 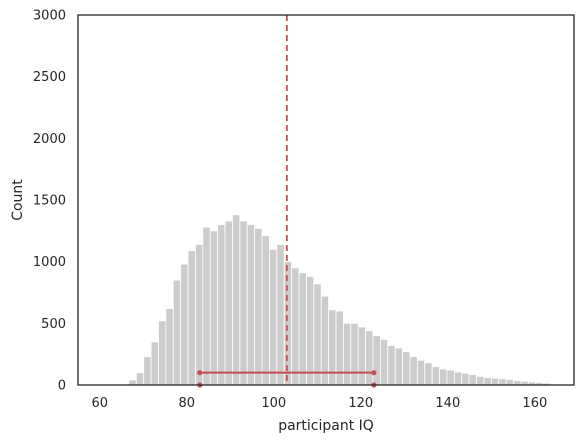 I want to click on y-tick-label: 0, so click(x=62, y=386).